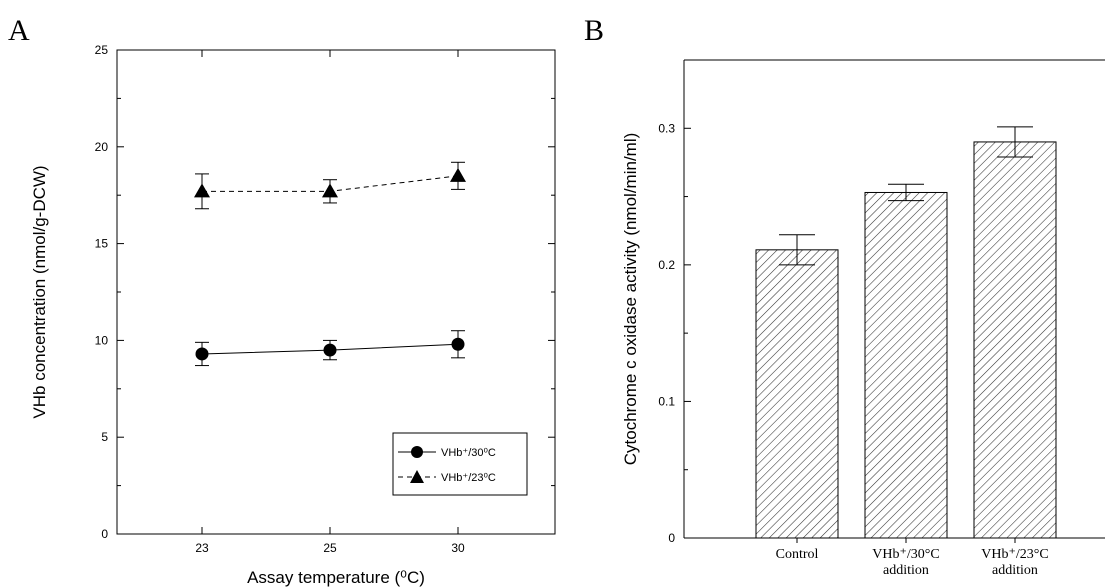 Image resolution: width=1118 pixels, height=587 pixels. What do you see at coordinates (336, 577) in the screenshot?
I see `panel-a-x-axis-title: Assay temperature (⁰C)` at bounding box center [336, 577].